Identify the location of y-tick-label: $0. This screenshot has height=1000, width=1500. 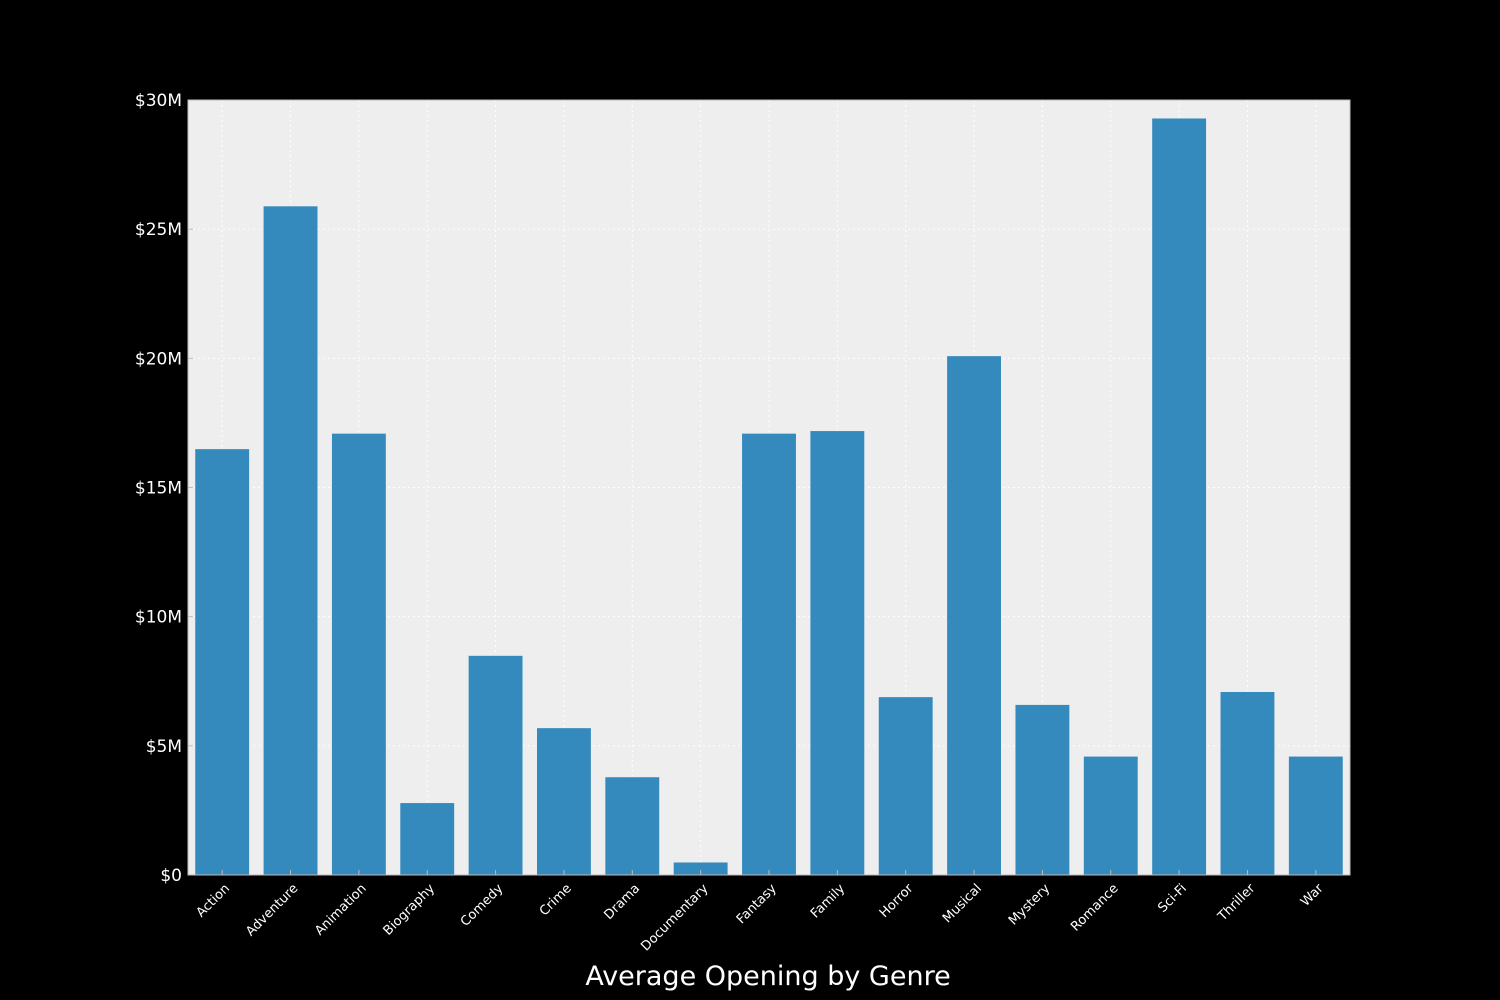
(171, 876).